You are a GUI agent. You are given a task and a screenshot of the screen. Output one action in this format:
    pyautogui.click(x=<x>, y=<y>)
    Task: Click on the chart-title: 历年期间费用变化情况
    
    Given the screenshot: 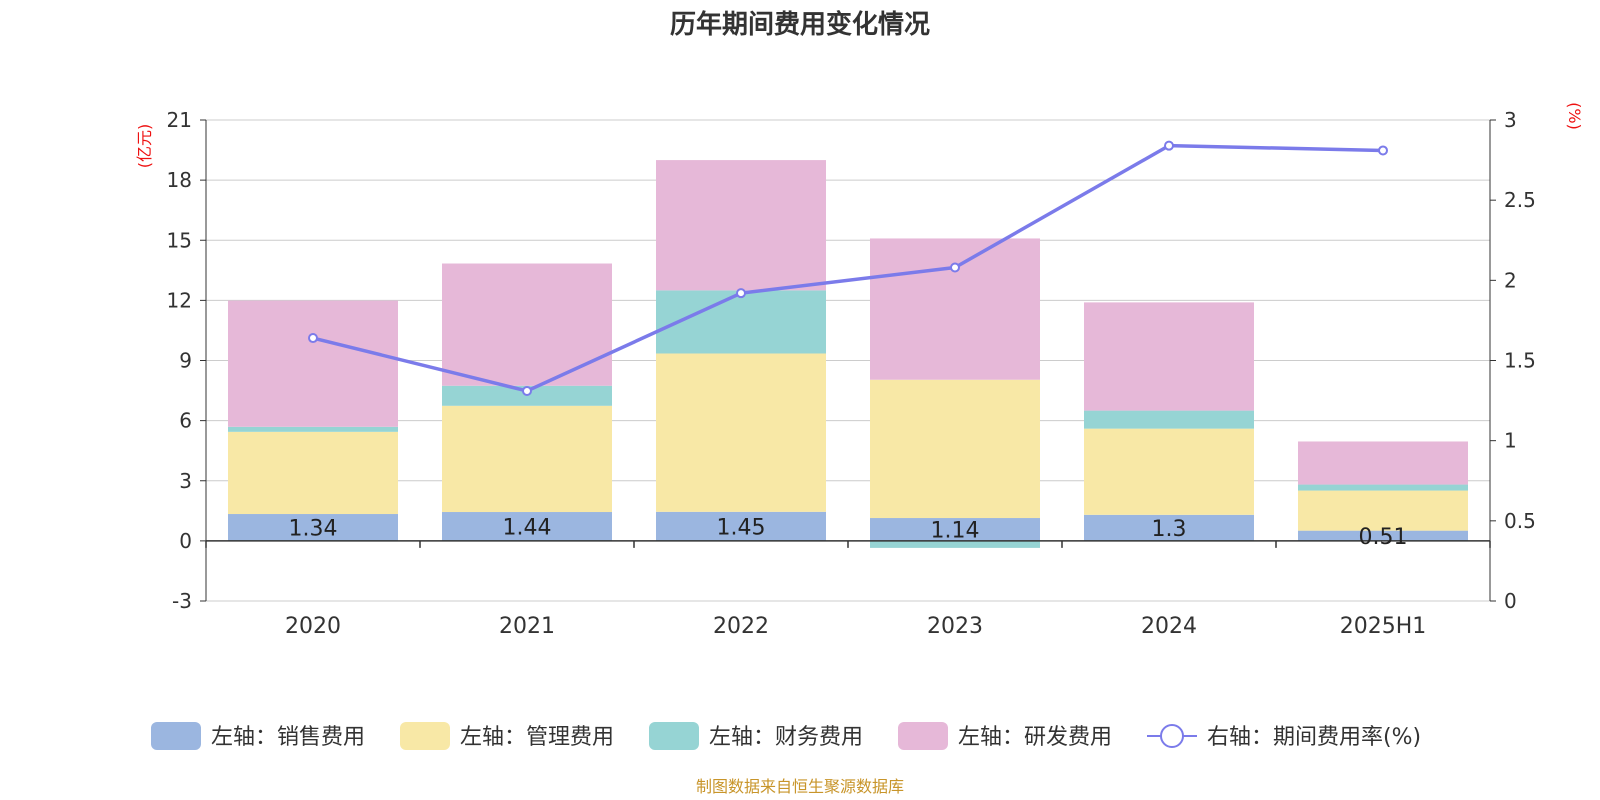 What is the action you would take?
    pyautogui.click(x=800, y=24)
    